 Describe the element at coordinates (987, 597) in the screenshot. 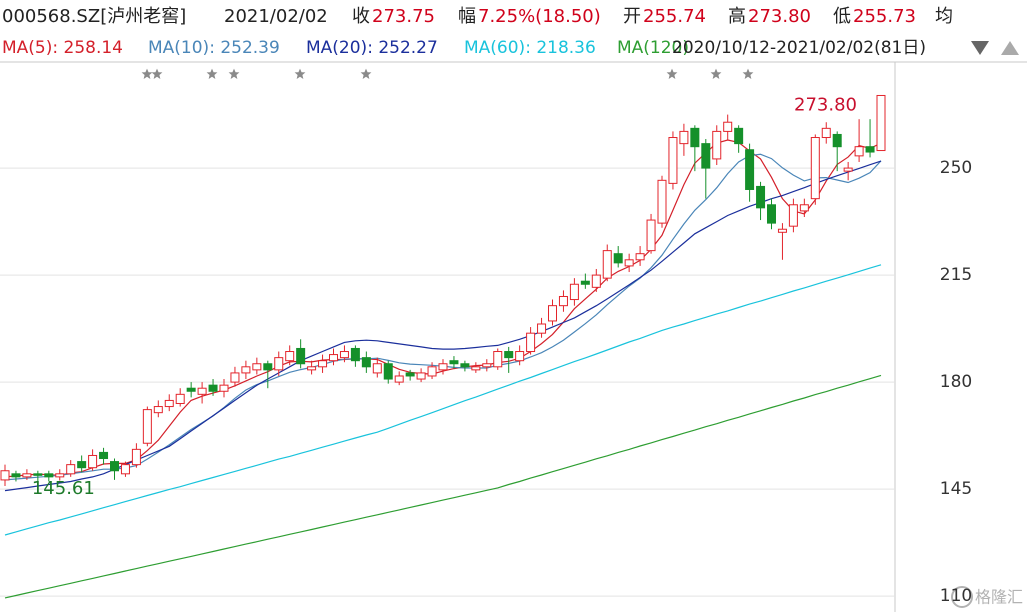

I see `watermark: 格隆汇` at that location.